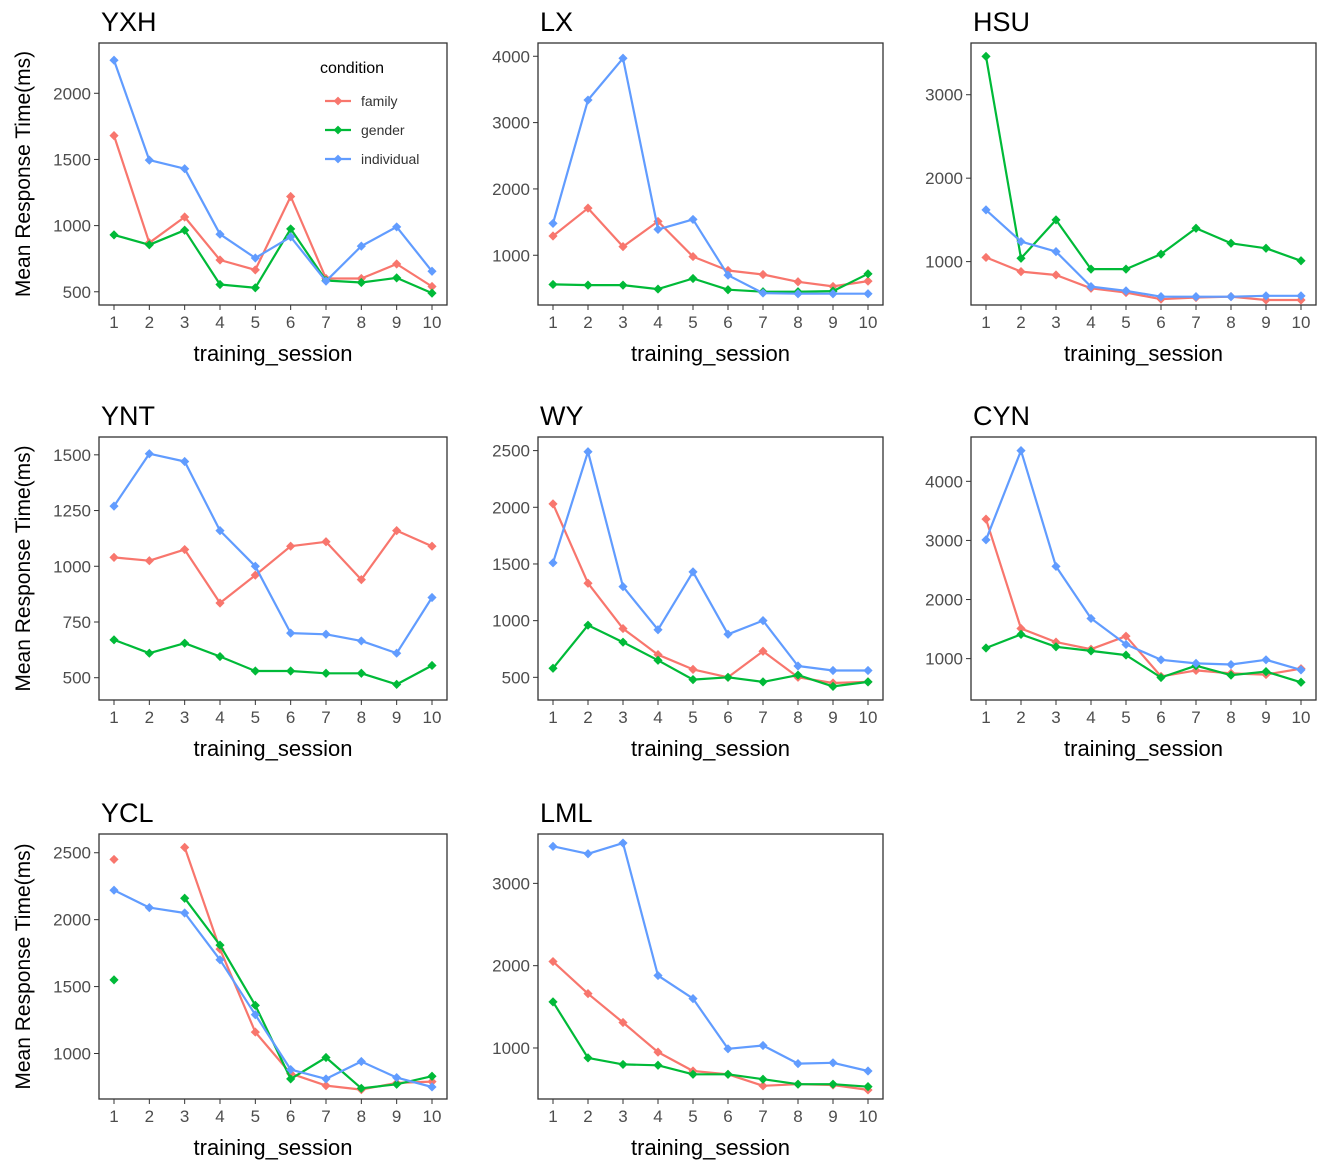 This screenshot has width=1325, height=1168. Describe the element at coordinates (552, 717) in the screenshot. I see `x-tick-label: 1` at that location.